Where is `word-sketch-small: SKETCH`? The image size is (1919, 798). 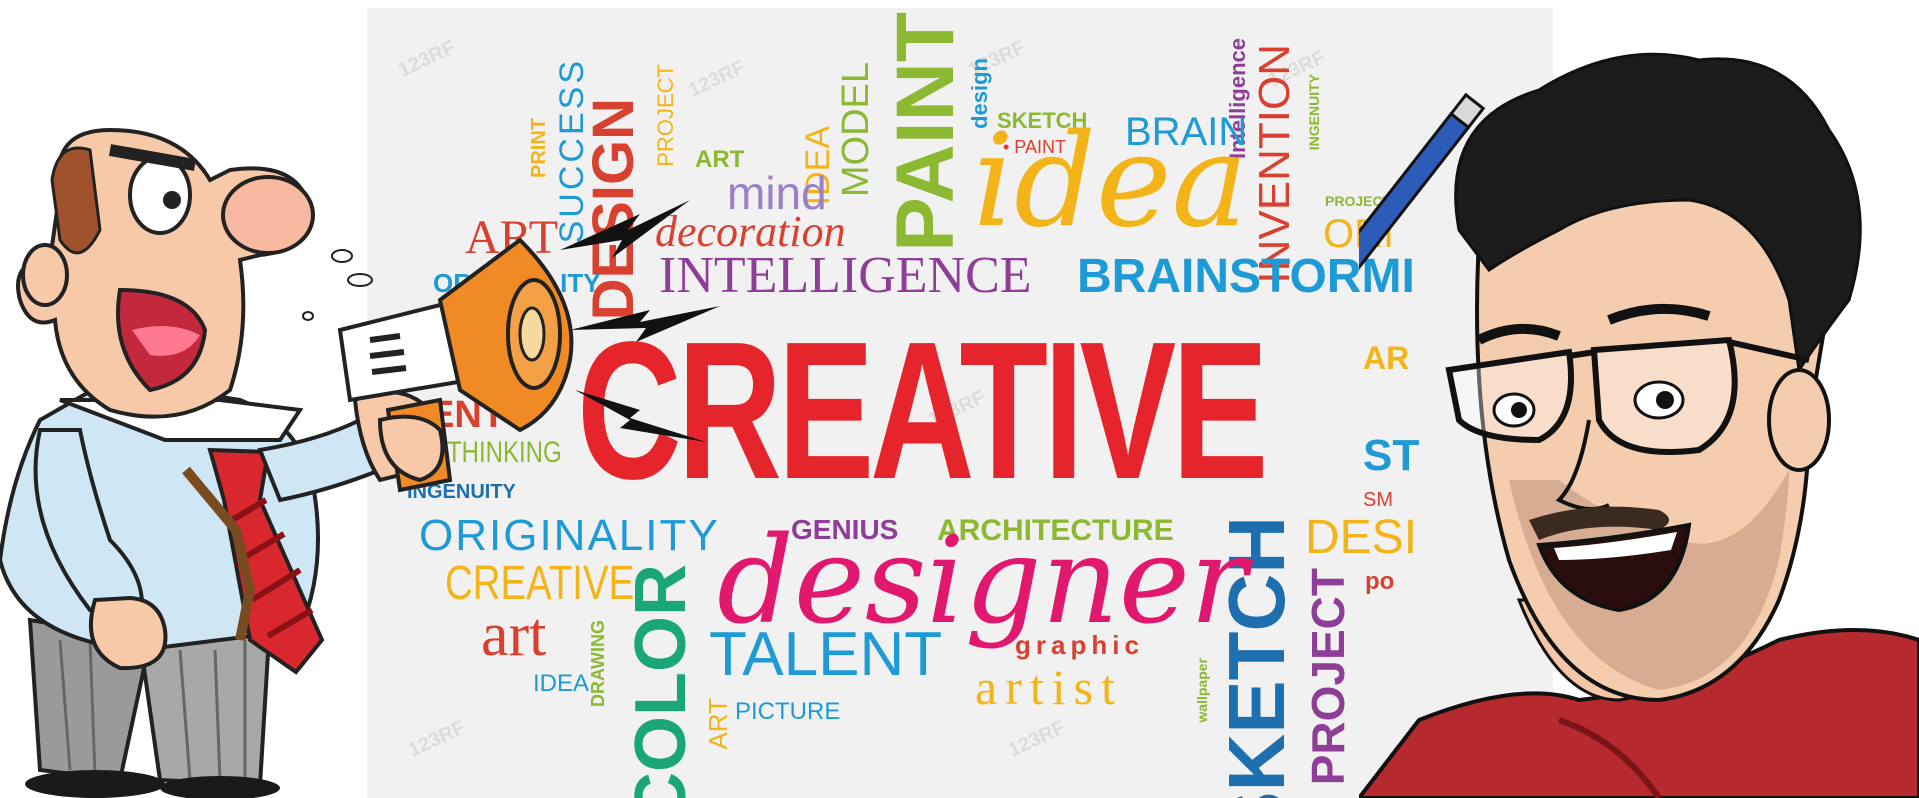 word-sketch-small: SKETCH is located at coordinates (1042, 120).